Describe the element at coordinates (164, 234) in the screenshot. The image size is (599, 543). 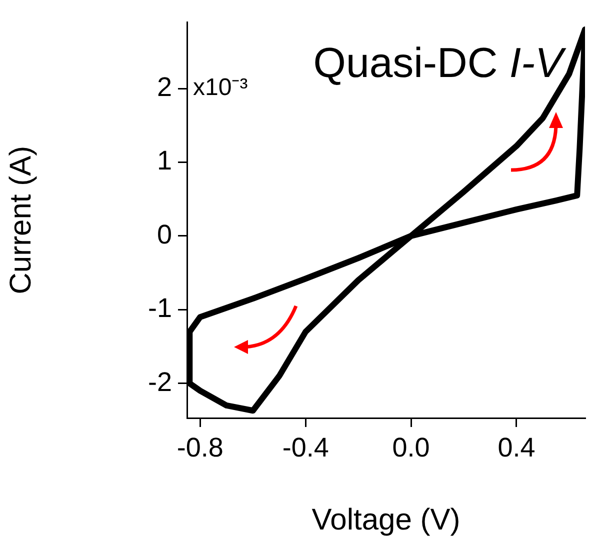
I see `y-tick-label: 0` at that location.